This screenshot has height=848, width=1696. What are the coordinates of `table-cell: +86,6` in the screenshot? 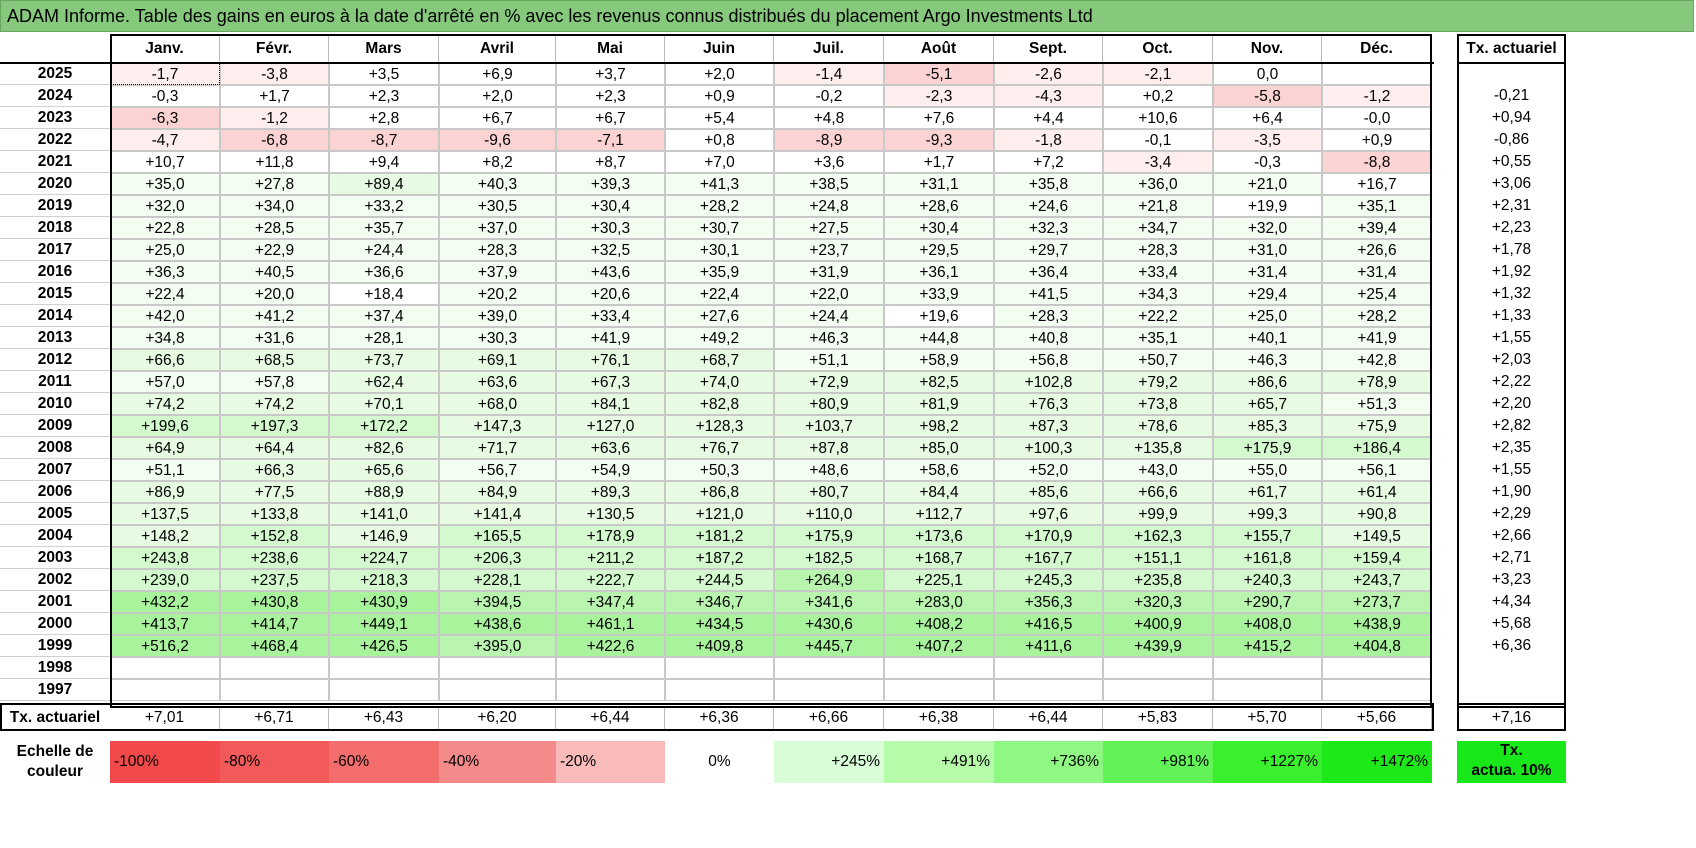 It's located at (1267, 382).